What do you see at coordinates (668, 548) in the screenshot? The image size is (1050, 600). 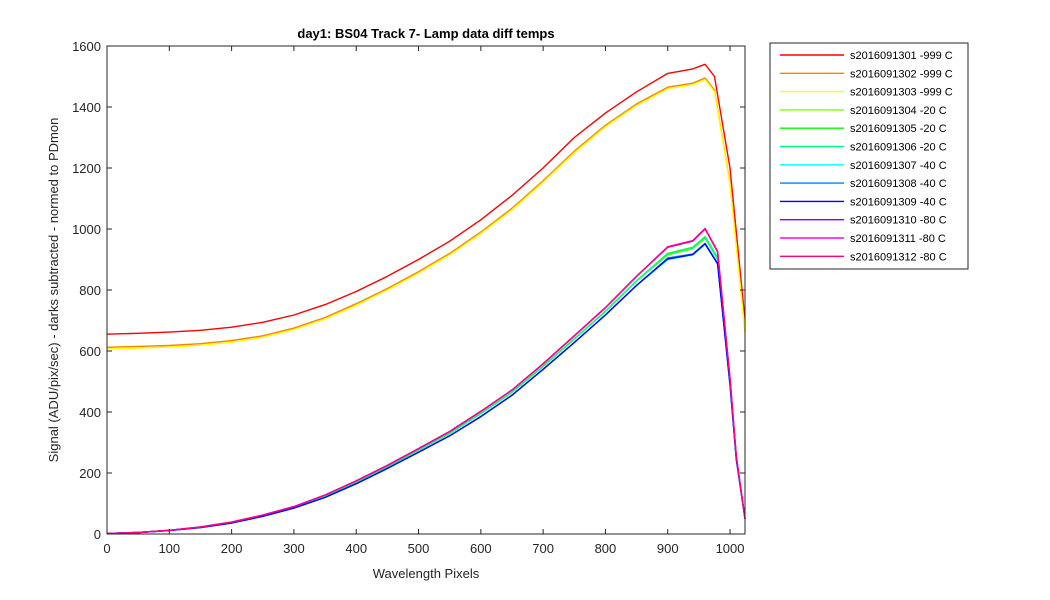 I see `x-tick-label: 900` at bounding box center [668, 548].